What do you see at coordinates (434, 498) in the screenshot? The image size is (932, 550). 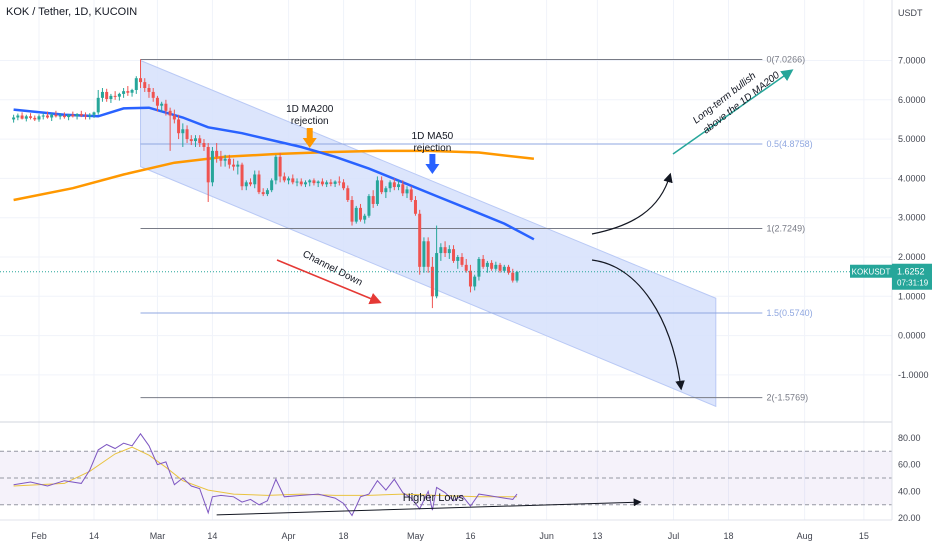 I see `higher-lows-label: Higher Lows` at bounding box center [434, 498].